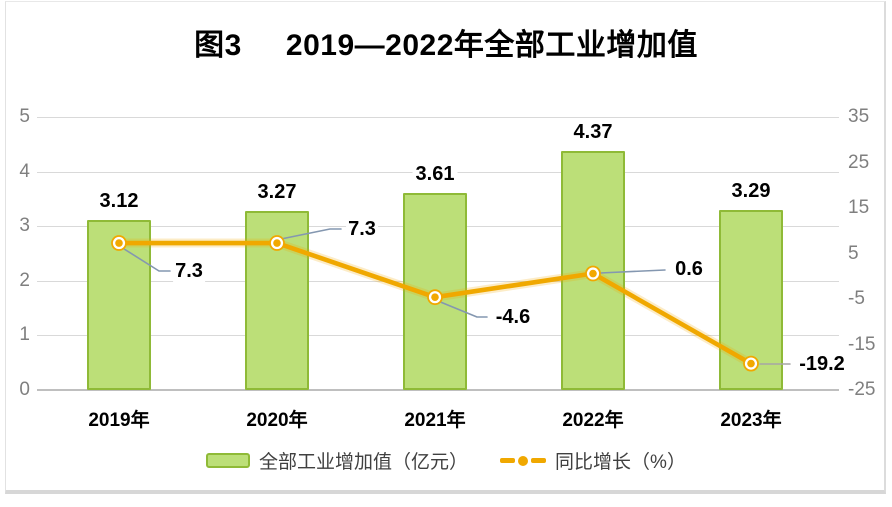 Image resolution: width=892 pixels, height=507 pixels. Describe the element at coordinates (853, 253) in the screenshot. I see `right-axis-tick: 5` at that location.